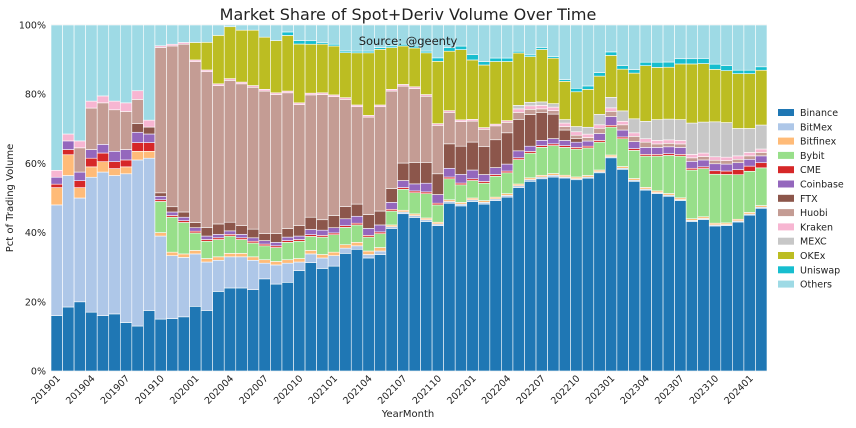 This screenshot has height=428, width=856. I want to click on x-tick-label: 202004, so click(219, 389).